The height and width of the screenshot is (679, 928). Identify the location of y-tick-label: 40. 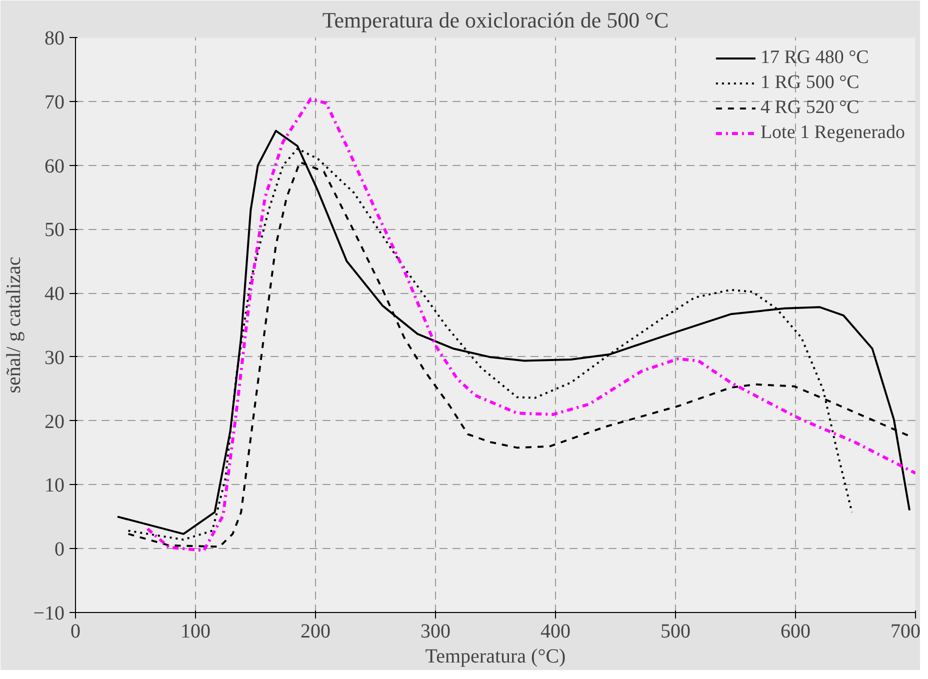
(54, 294).